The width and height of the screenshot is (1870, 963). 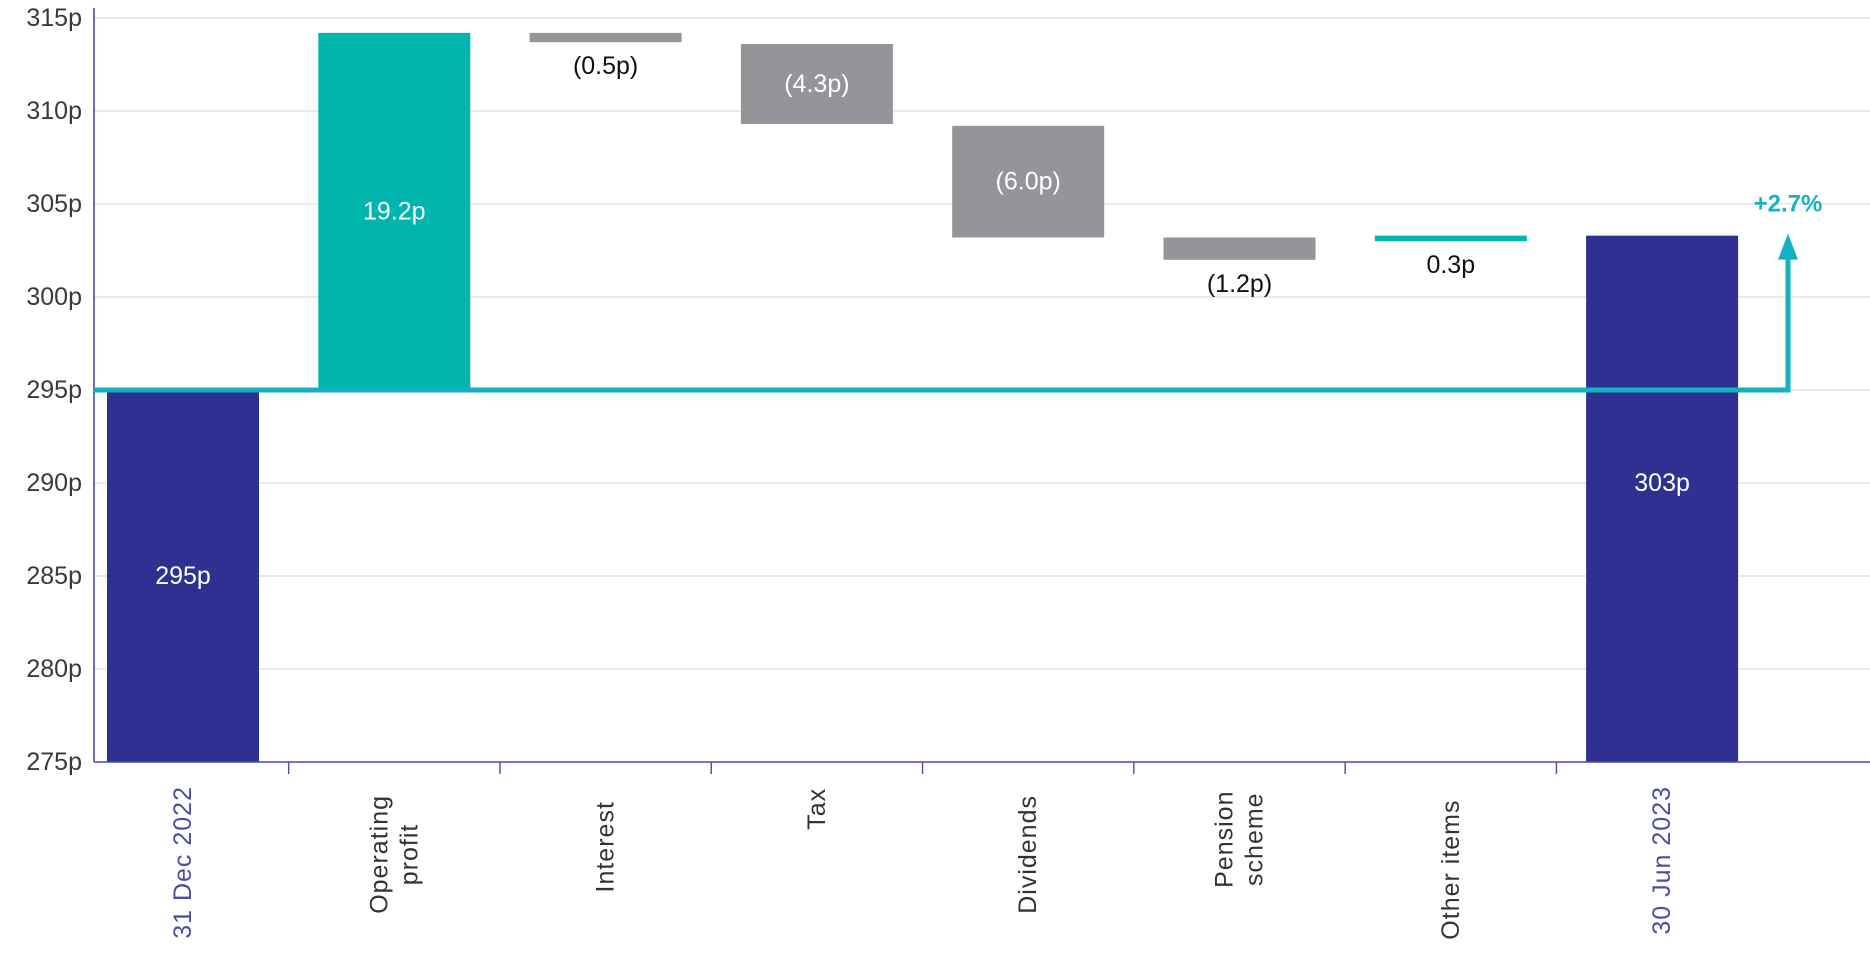 I want to click on category-label: Other items, so click(x=1451, y=869).